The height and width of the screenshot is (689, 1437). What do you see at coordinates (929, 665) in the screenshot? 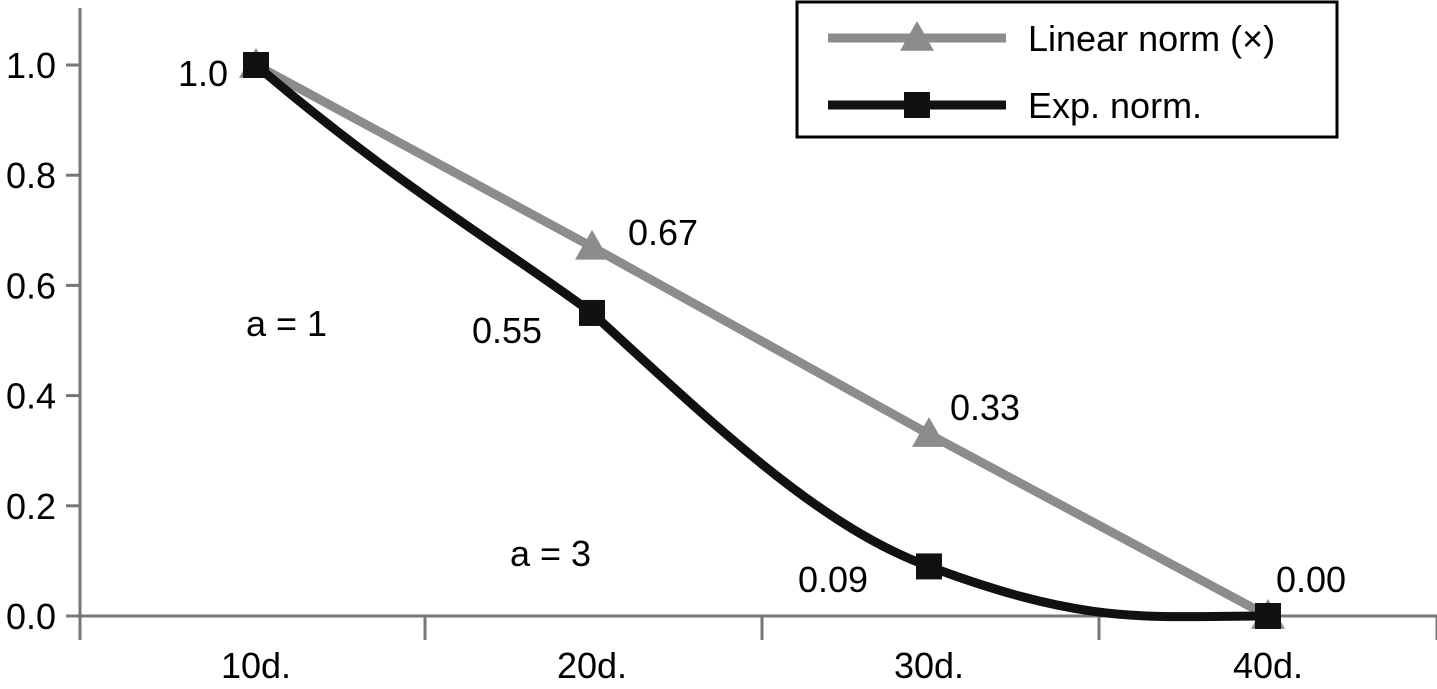
I see `x-tick-label: 30d.` at bounding box center [929, 665].